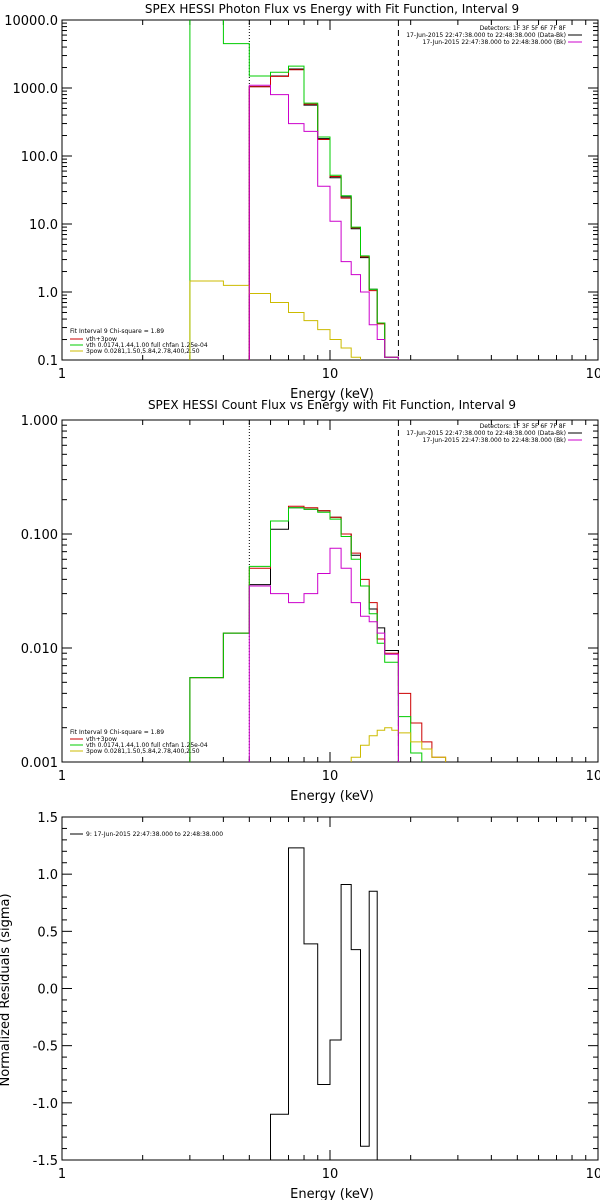 The width and height of the screenshot is (600, 1200). Describe the element at coordinates (47, 361) in the screenshot. I see `y-tick-label: 0.1` at that location.